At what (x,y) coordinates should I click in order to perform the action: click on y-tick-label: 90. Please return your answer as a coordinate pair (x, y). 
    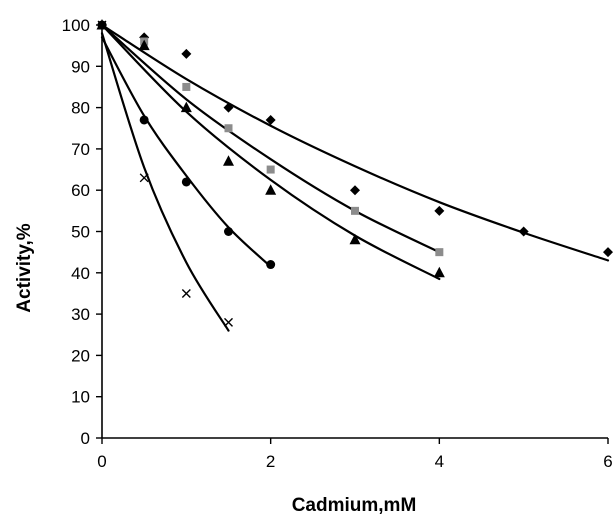
    Looking at the image, I should click on (80, 66).